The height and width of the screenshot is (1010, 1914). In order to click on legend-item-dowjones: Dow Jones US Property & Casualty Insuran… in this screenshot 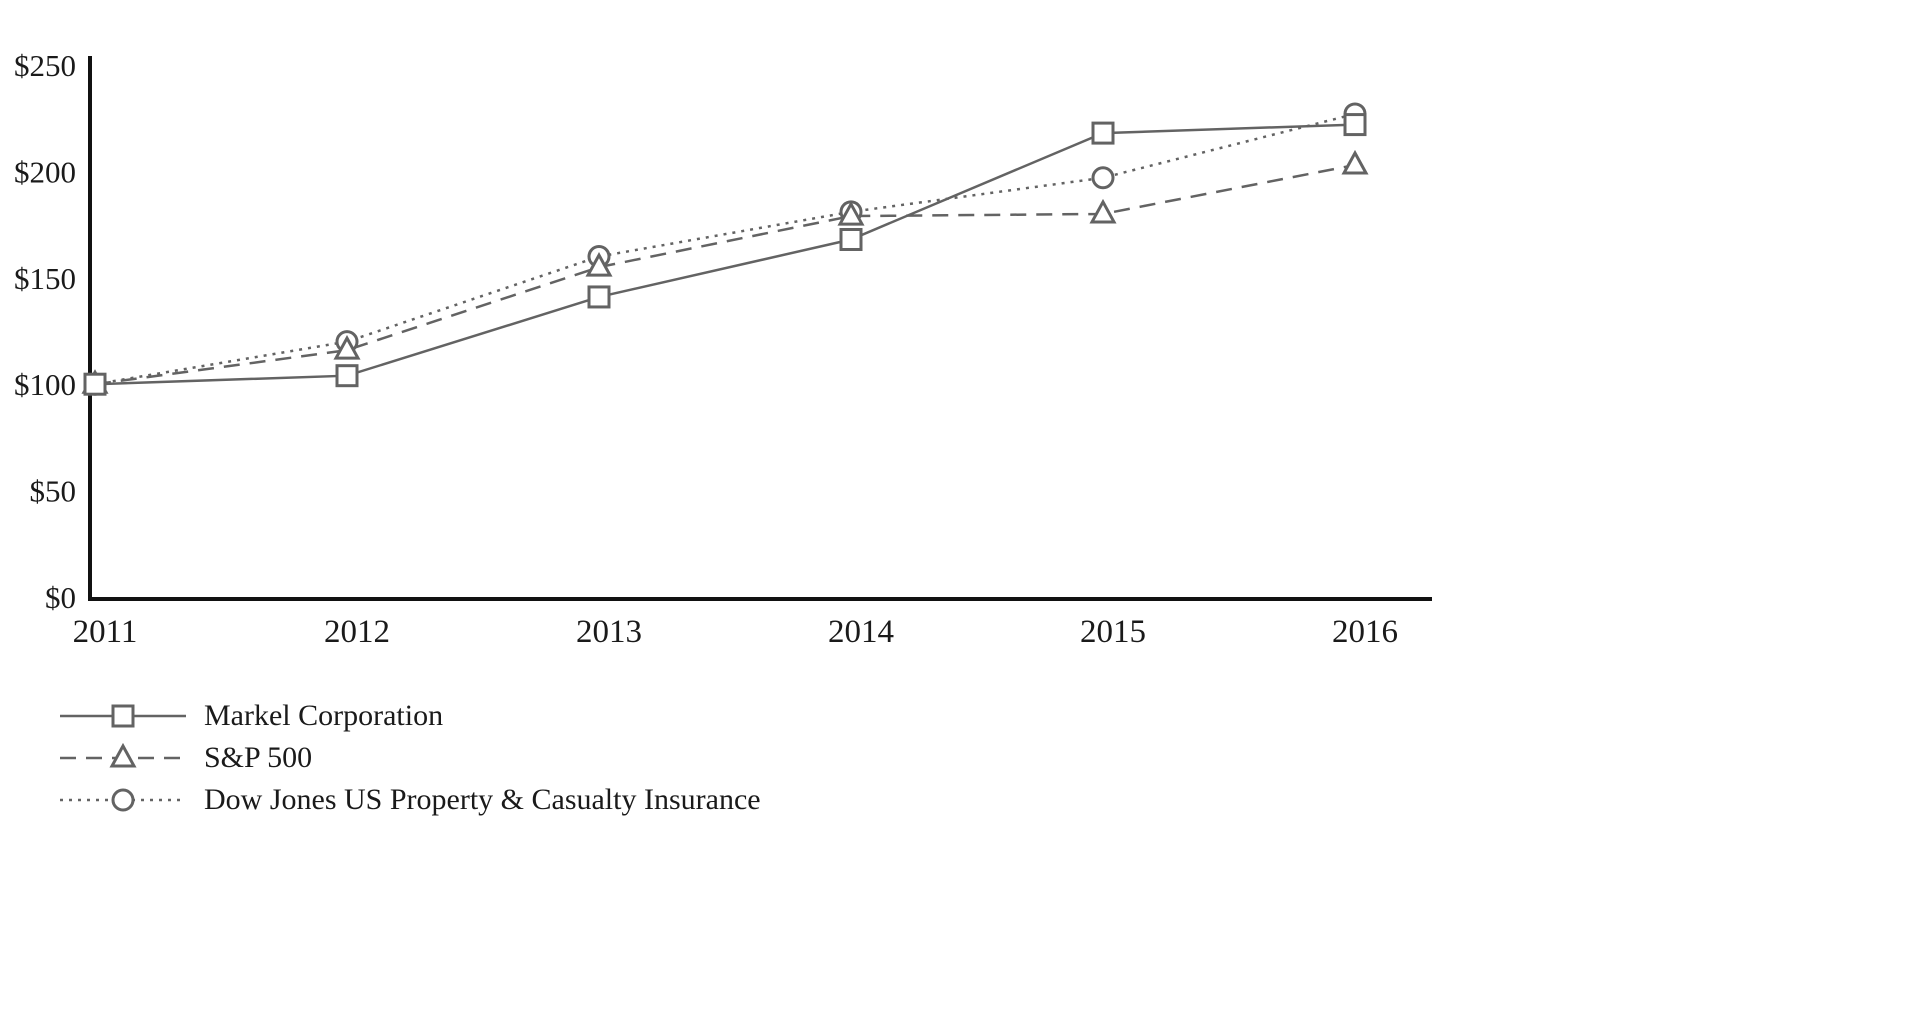, I will do `click(409, 800)`.